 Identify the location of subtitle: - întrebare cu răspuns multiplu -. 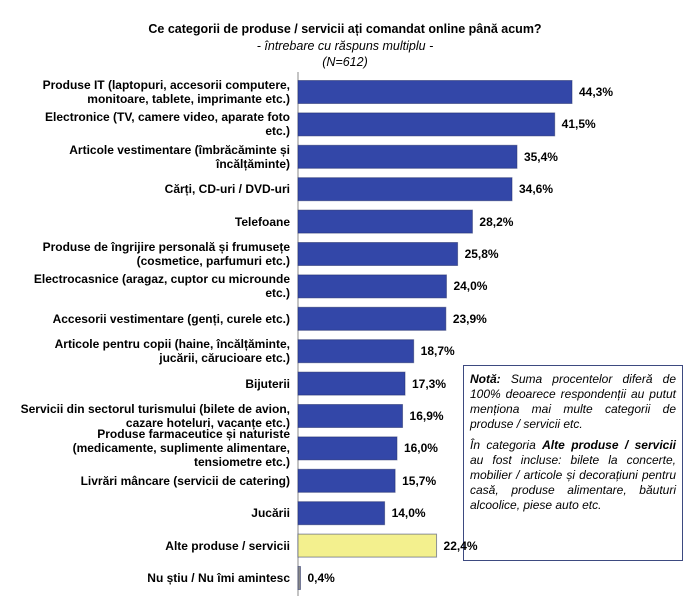
(345, 46).